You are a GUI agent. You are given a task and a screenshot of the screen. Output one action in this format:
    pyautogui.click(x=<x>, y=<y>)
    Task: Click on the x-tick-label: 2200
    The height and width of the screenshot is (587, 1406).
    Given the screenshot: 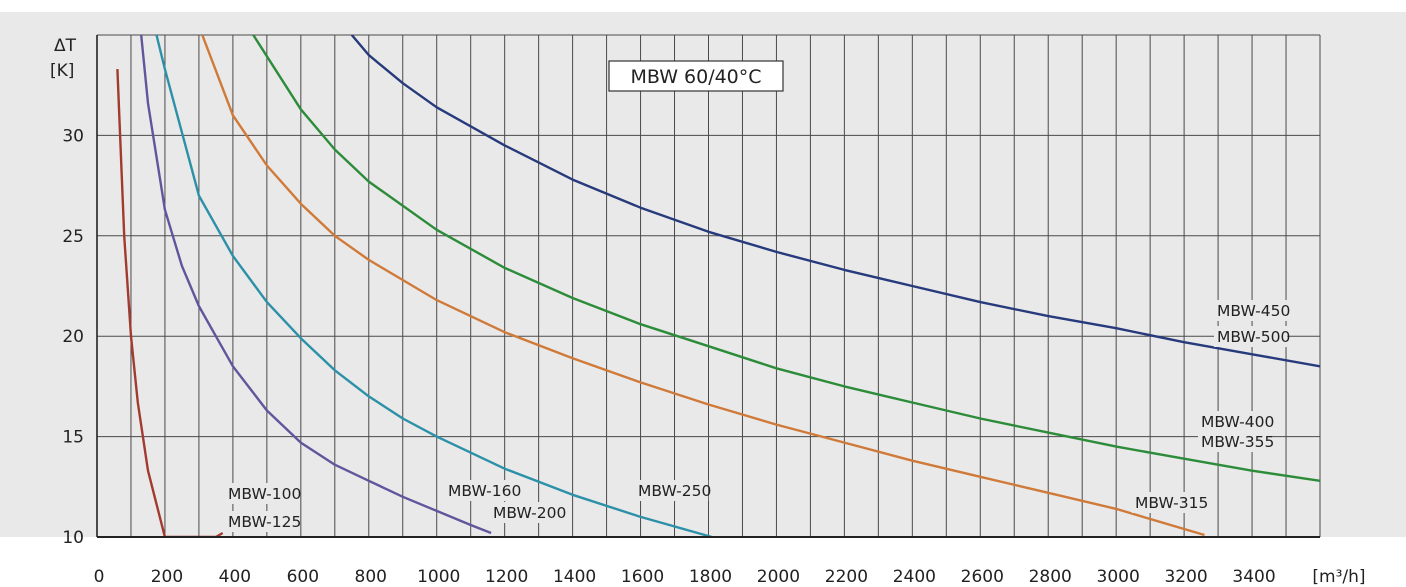 What is the action you would take?
    pyautogui.click(x=846, y=577)
    